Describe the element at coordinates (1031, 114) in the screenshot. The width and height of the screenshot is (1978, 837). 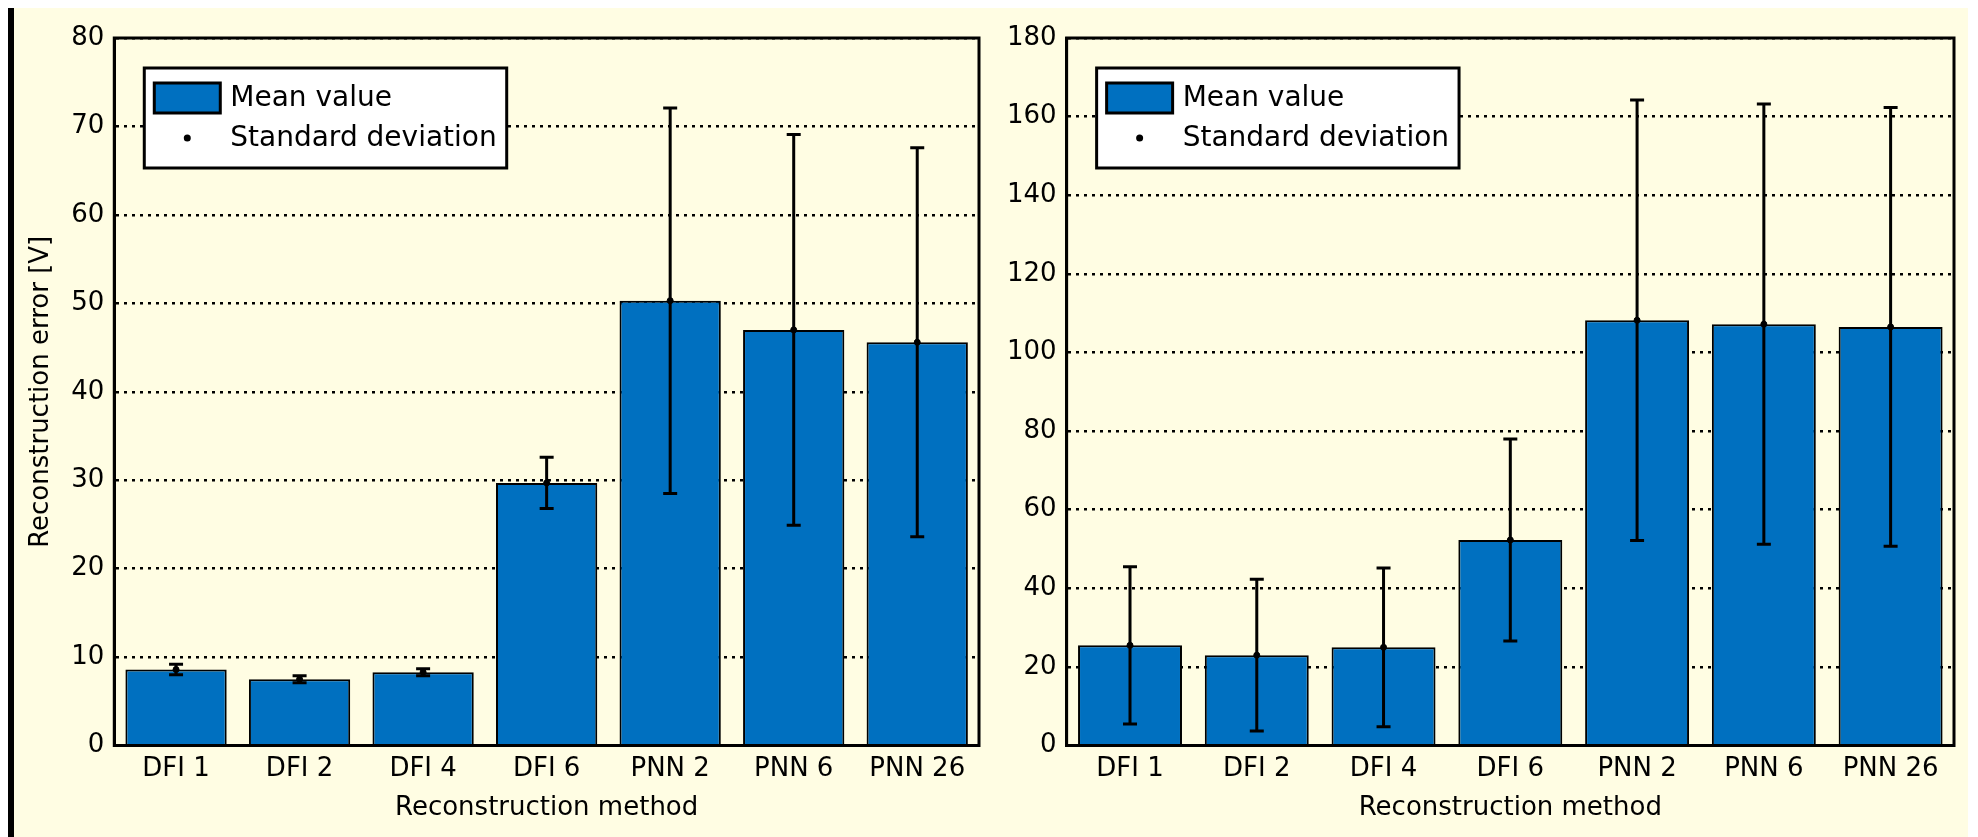
I see `y-tick-label: 160` at that location.